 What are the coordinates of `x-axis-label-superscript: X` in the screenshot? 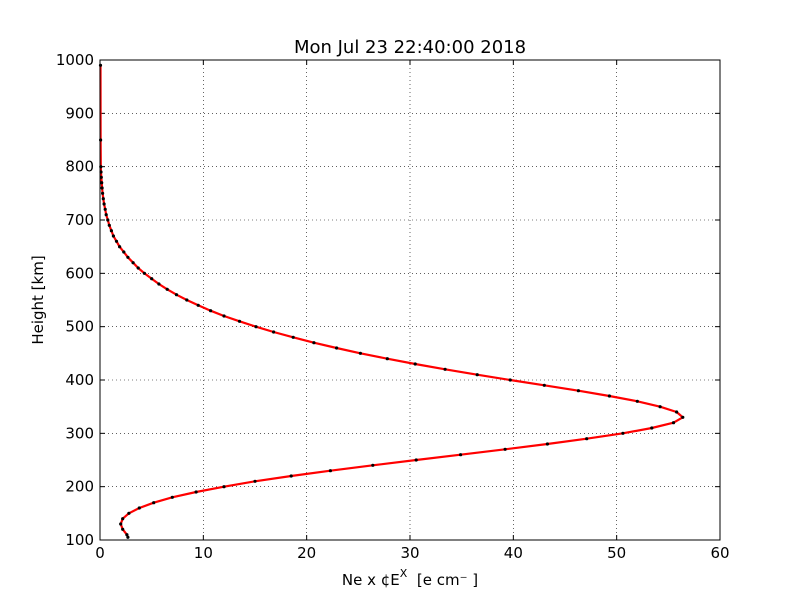 It's located at (404, 573).